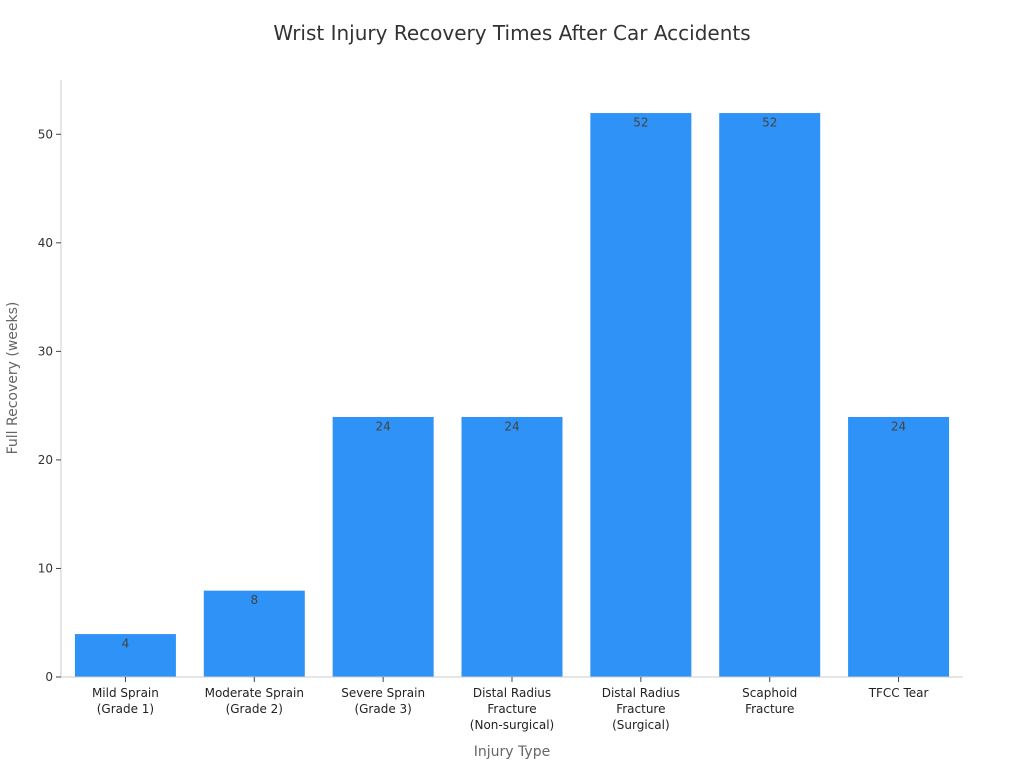 This screenshot has height=768, width=1024. I want to click on x-tick-label-line: Scaphoid, so click(769, 693).